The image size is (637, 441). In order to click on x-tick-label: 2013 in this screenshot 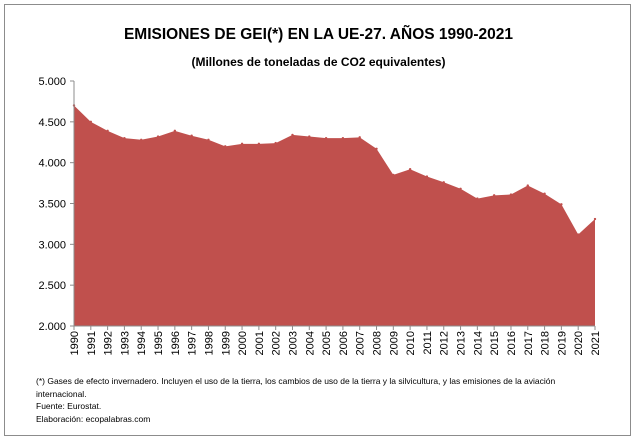, I will do `click(462, 343)`.